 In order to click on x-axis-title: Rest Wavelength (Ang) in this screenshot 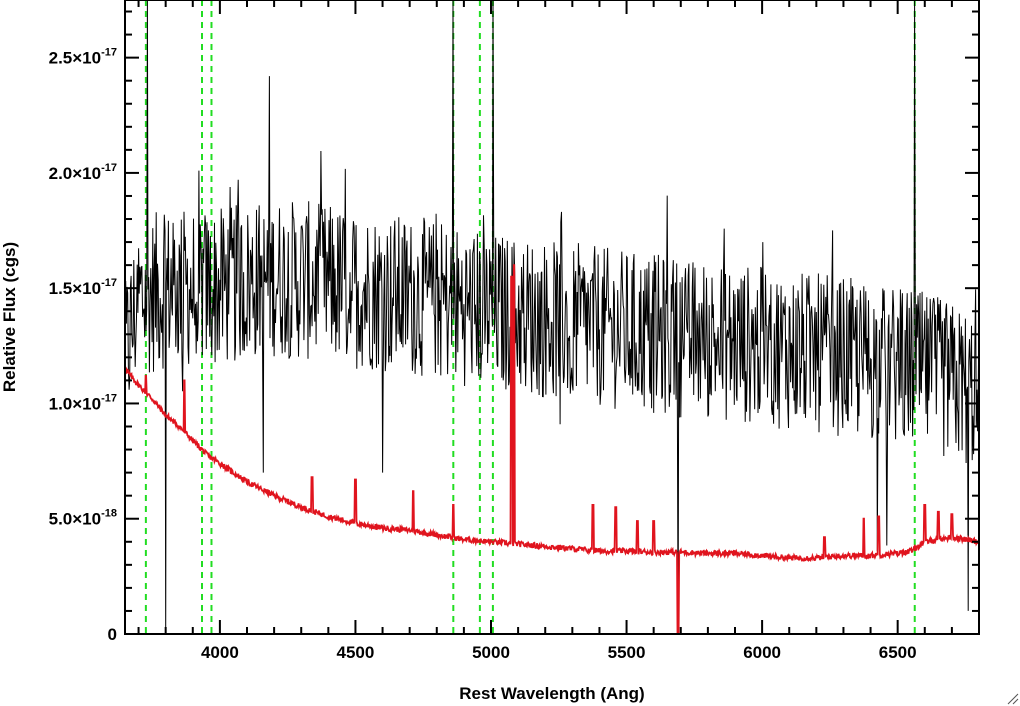, I will do `click(551, 693)`.